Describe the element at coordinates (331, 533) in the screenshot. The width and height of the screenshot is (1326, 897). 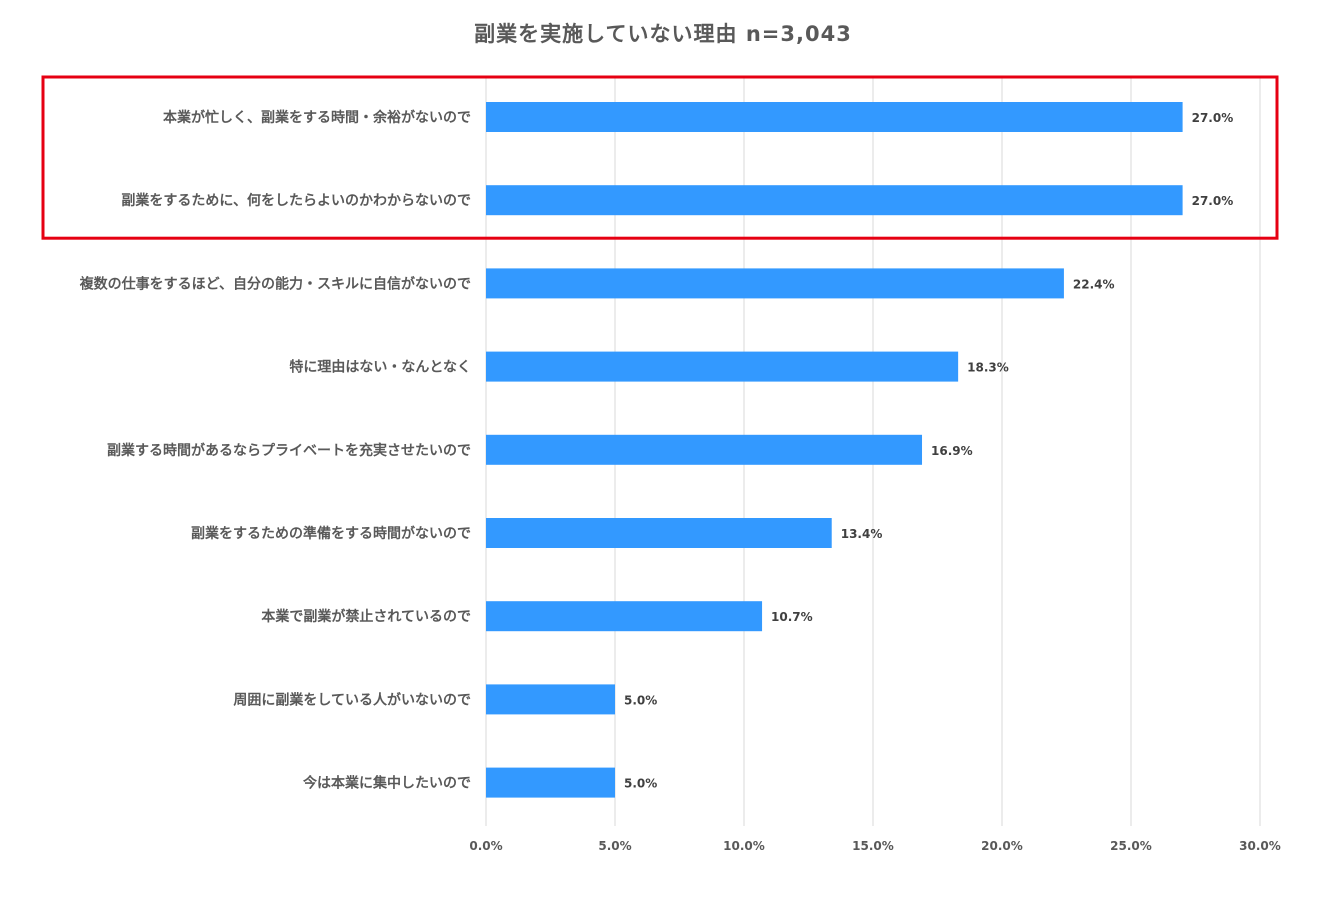
I see `category-label: 副業をするための準備をする時間がないので` at that location.